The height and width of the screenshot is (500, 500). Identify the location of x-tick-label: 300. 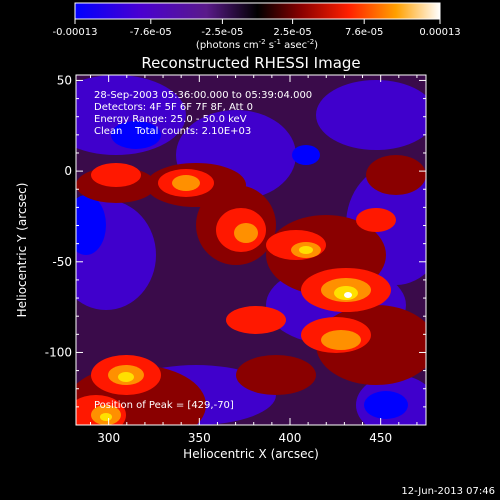
(108, 438).